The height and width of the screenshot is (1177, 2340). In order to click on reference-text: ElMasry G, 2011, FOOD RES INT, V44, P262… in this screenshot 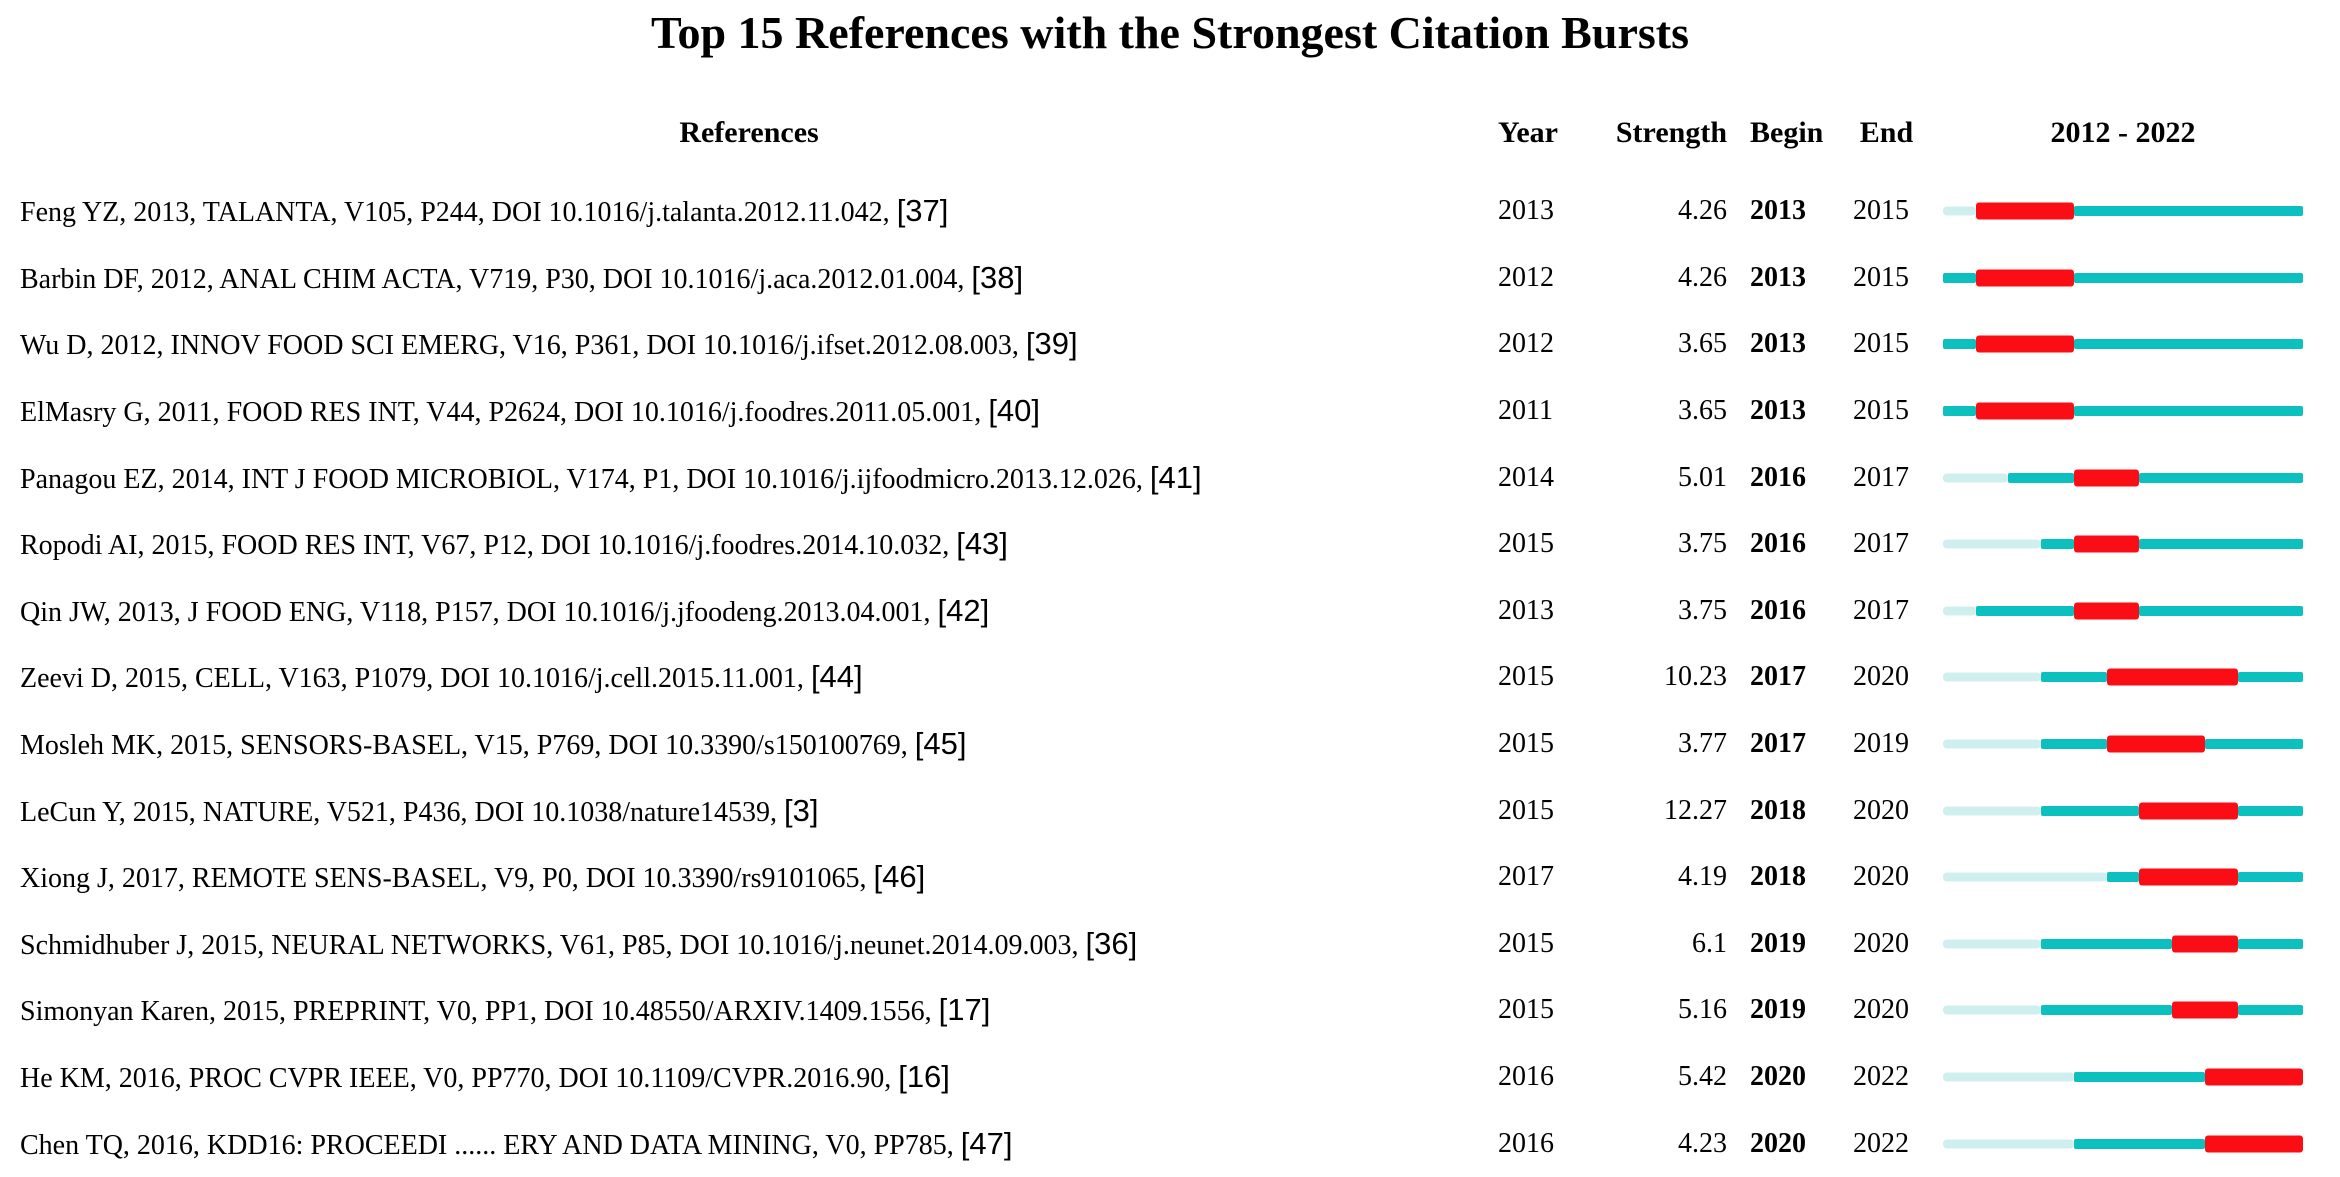, I will do `click(749, 411)`.